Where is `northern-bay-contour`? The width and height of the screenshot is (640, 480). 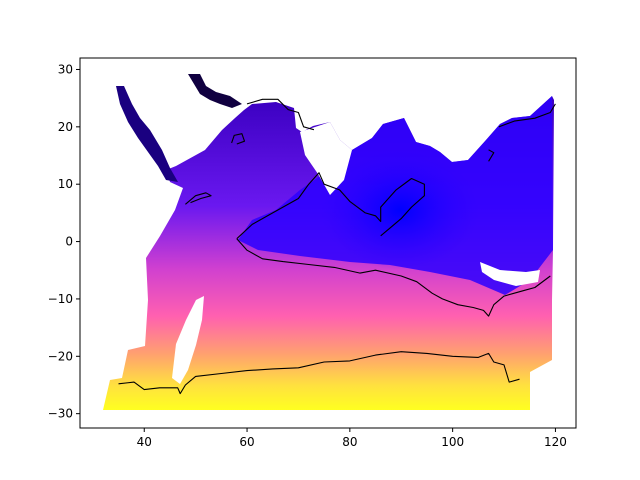 northern-bay-contour is located at coordinates (330, 206).